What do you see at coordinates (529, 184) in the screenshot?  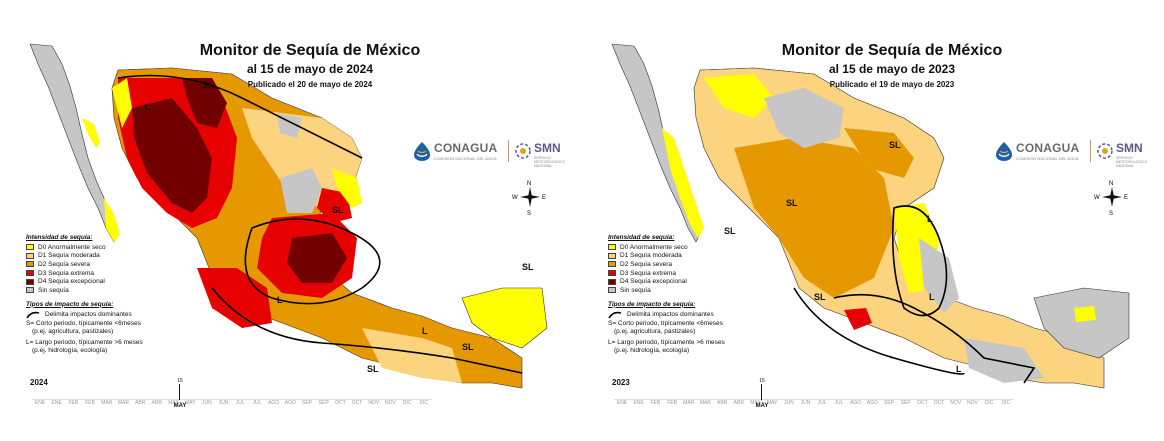 I see `svg-text: N` at bounding box center [529, 184].